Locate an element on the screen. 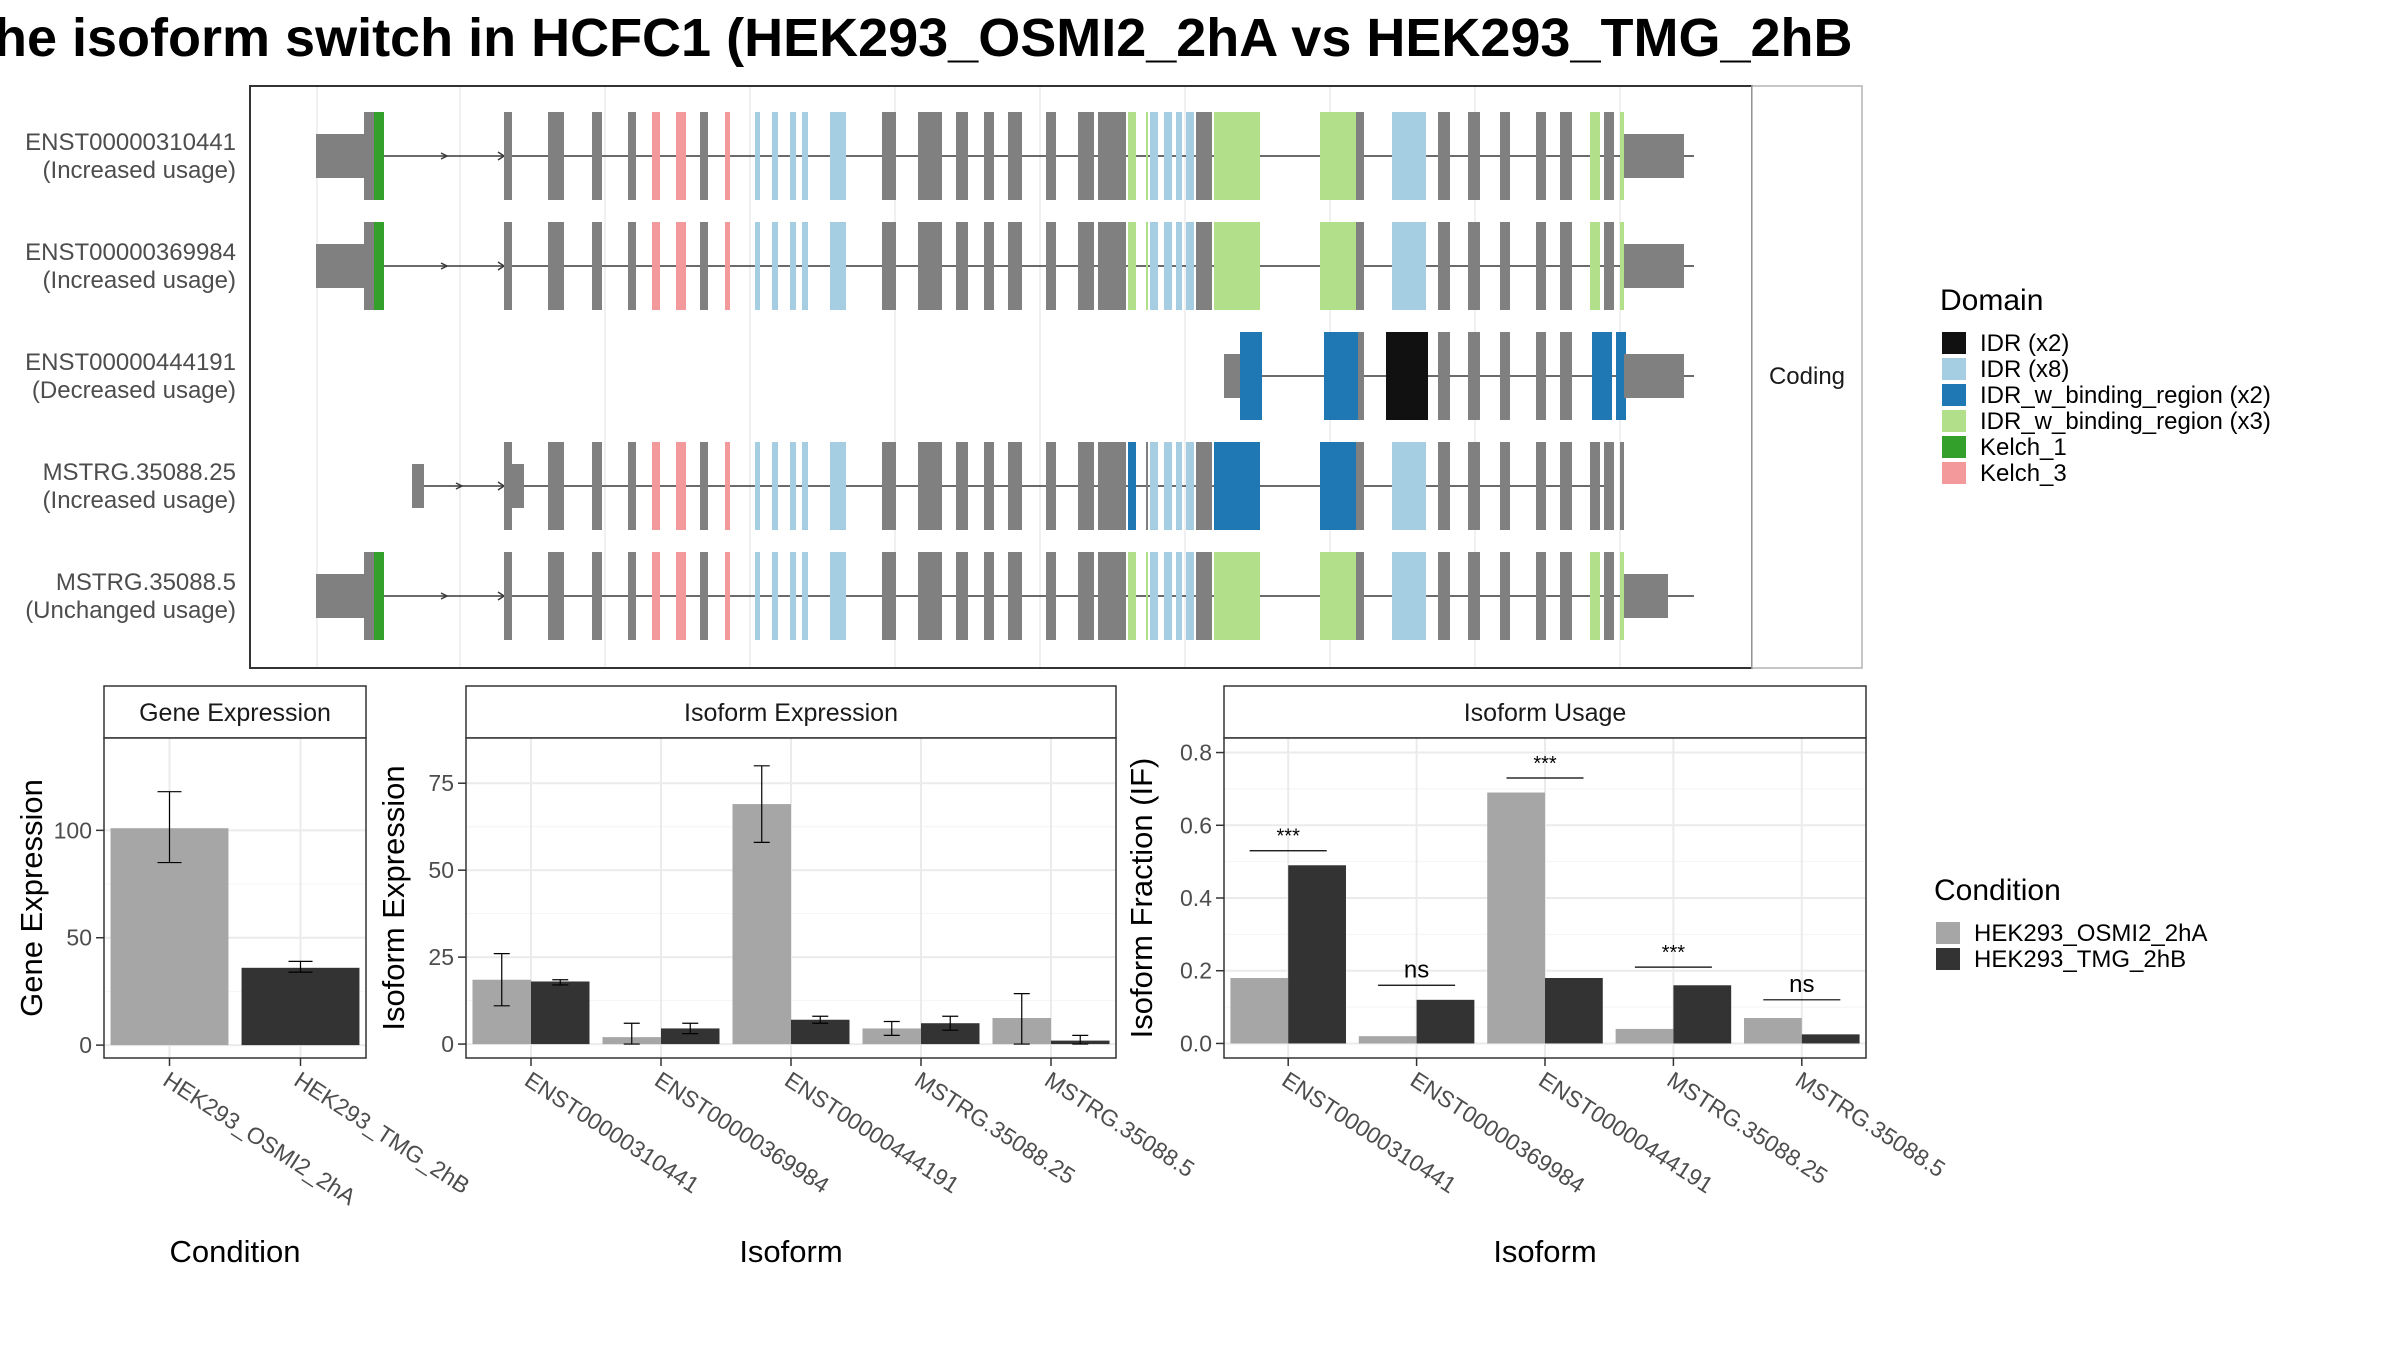 The image size is (2400, 1350). y-tick-label: 75 is located at coordinates (441, 783).